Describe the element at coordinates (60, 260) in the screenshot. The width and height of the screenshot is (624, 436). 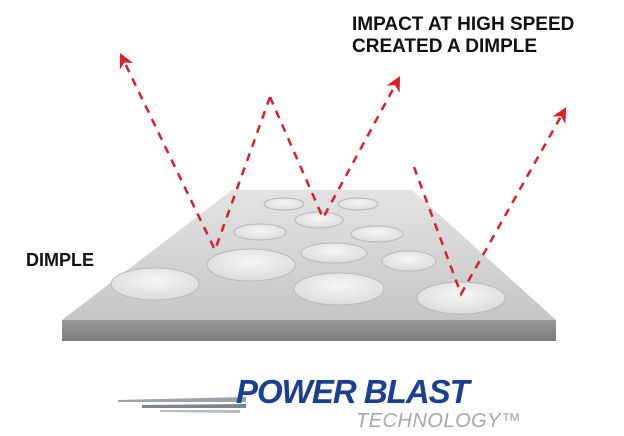
I see `dimple-label: DIMPLE` at that location.